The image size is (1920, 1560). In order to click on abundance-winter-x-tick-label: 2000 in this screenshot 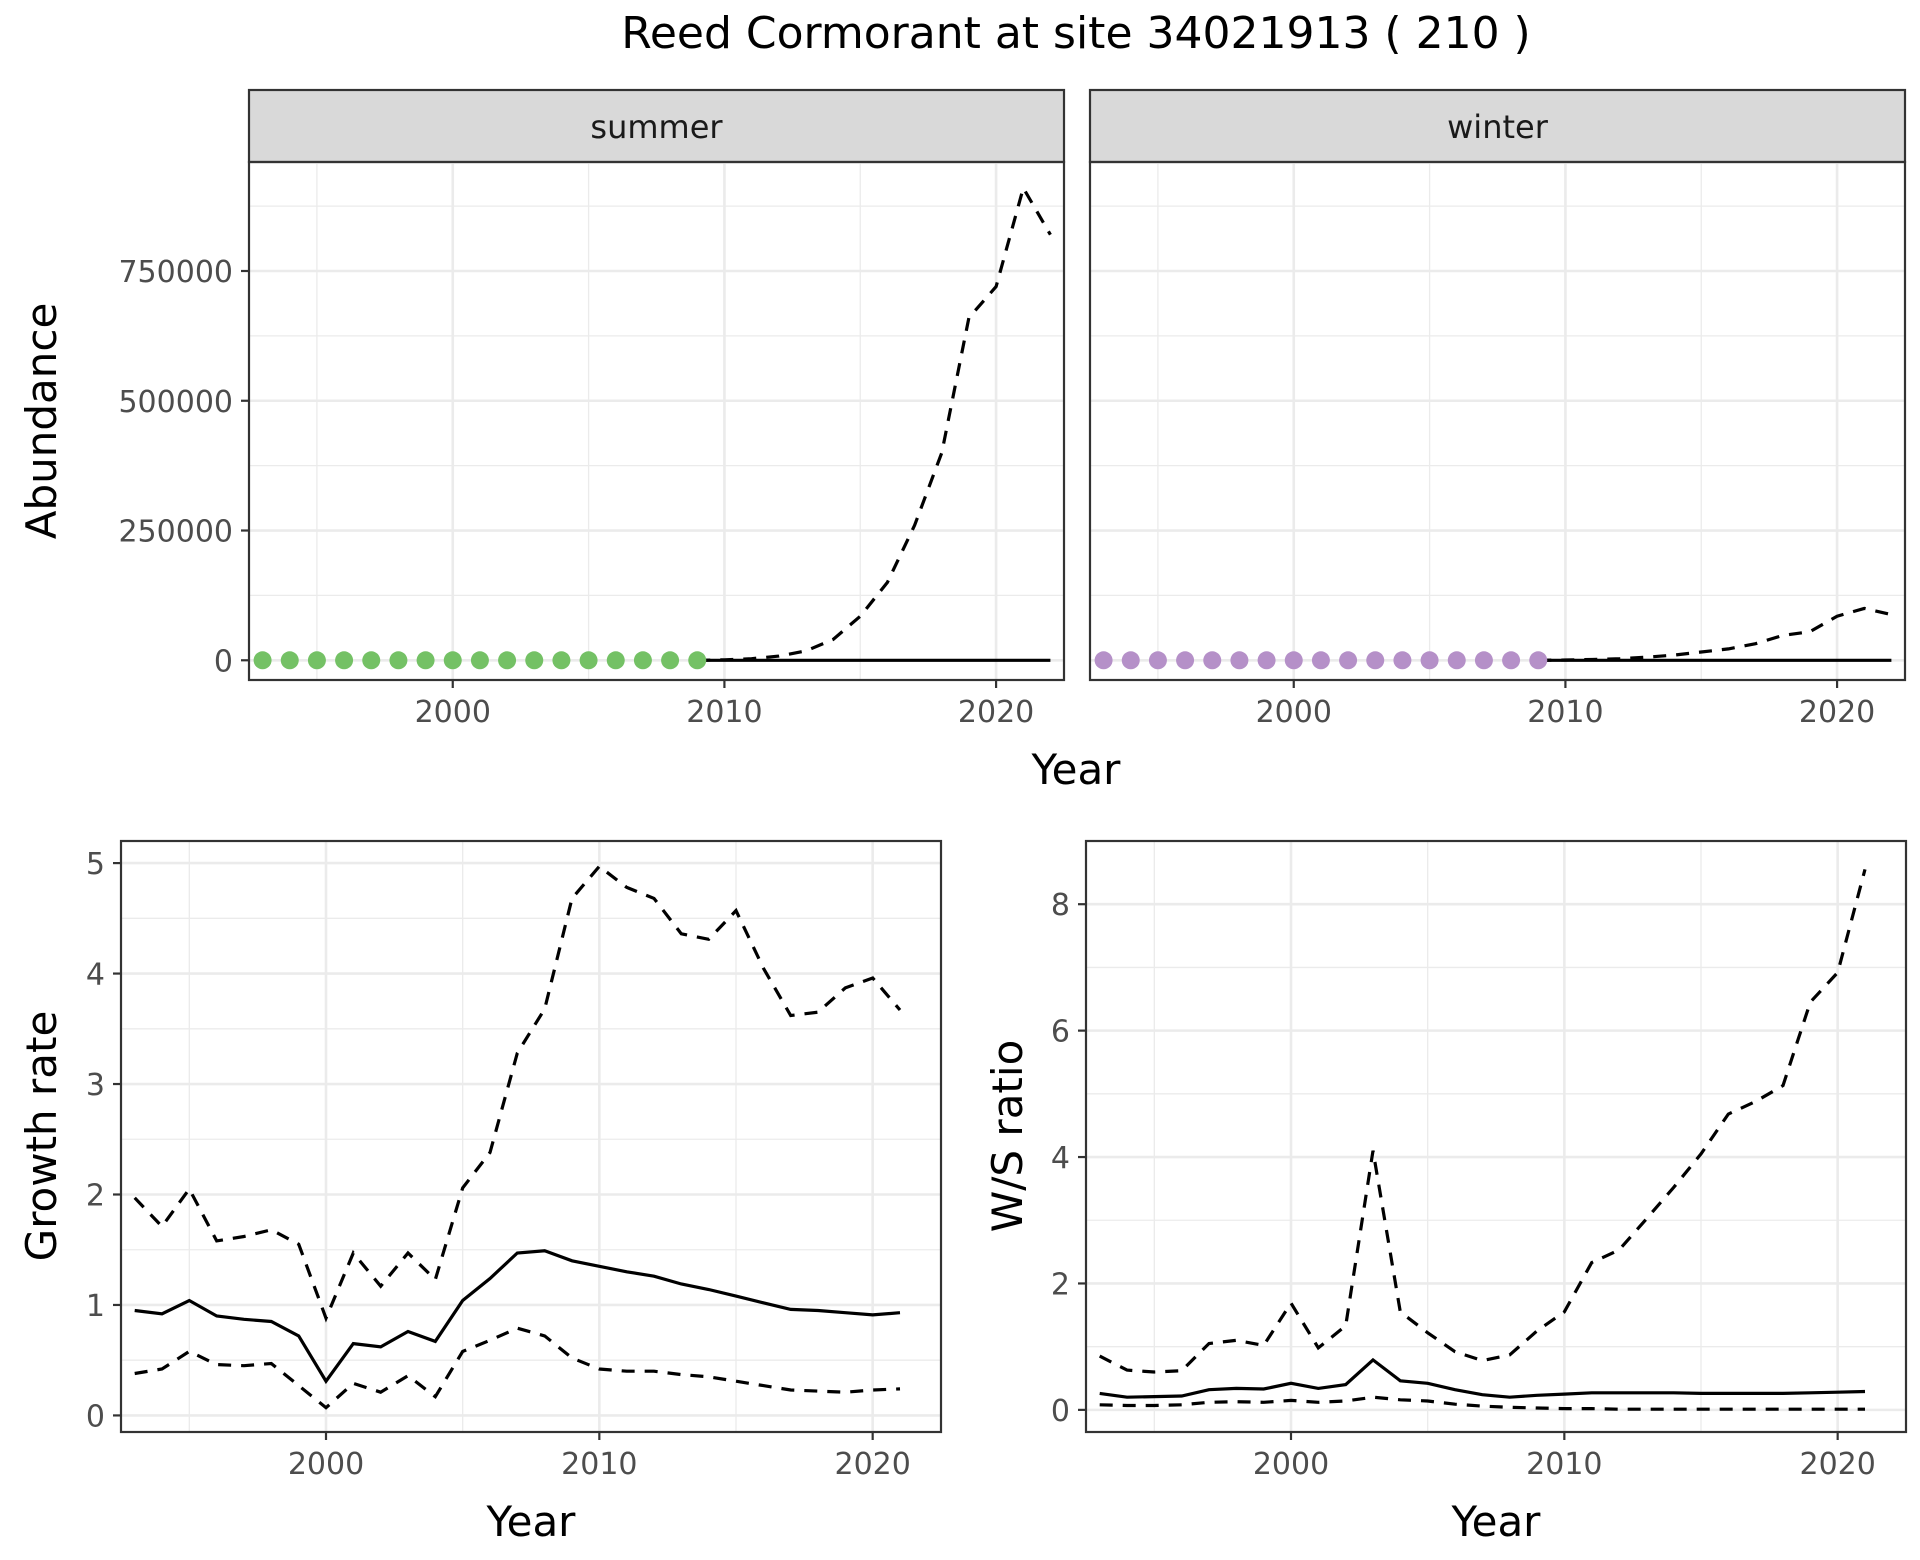, I will do `click(1294, 712)`.